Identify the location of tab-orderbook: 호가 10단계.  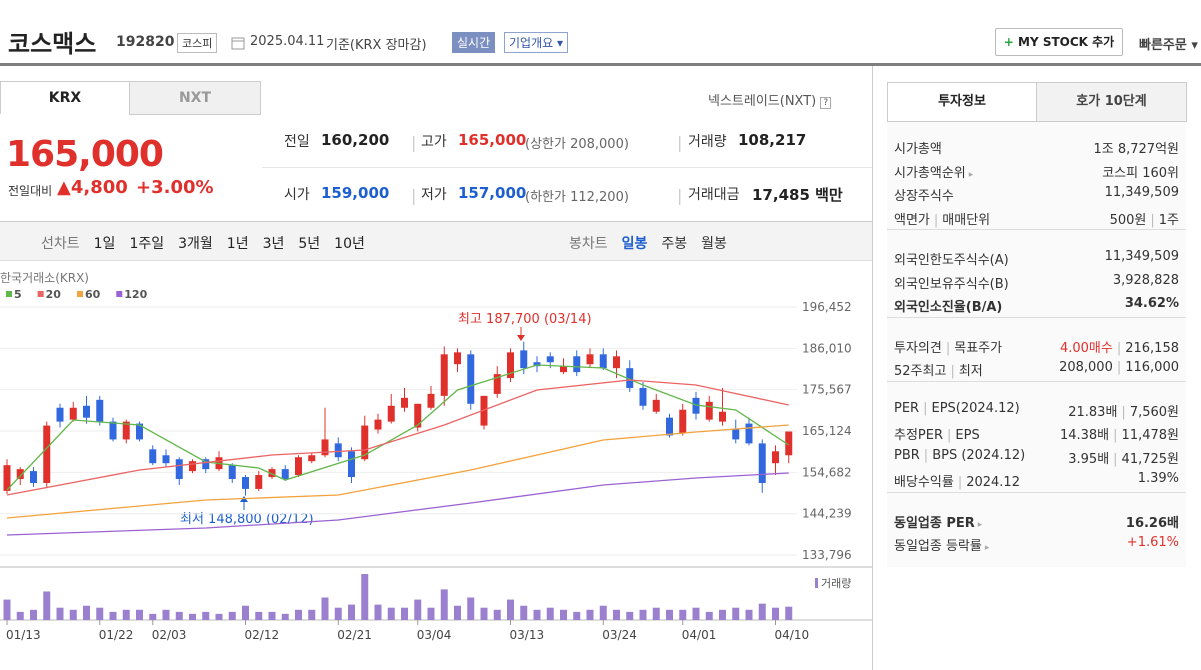
(1111, 102).